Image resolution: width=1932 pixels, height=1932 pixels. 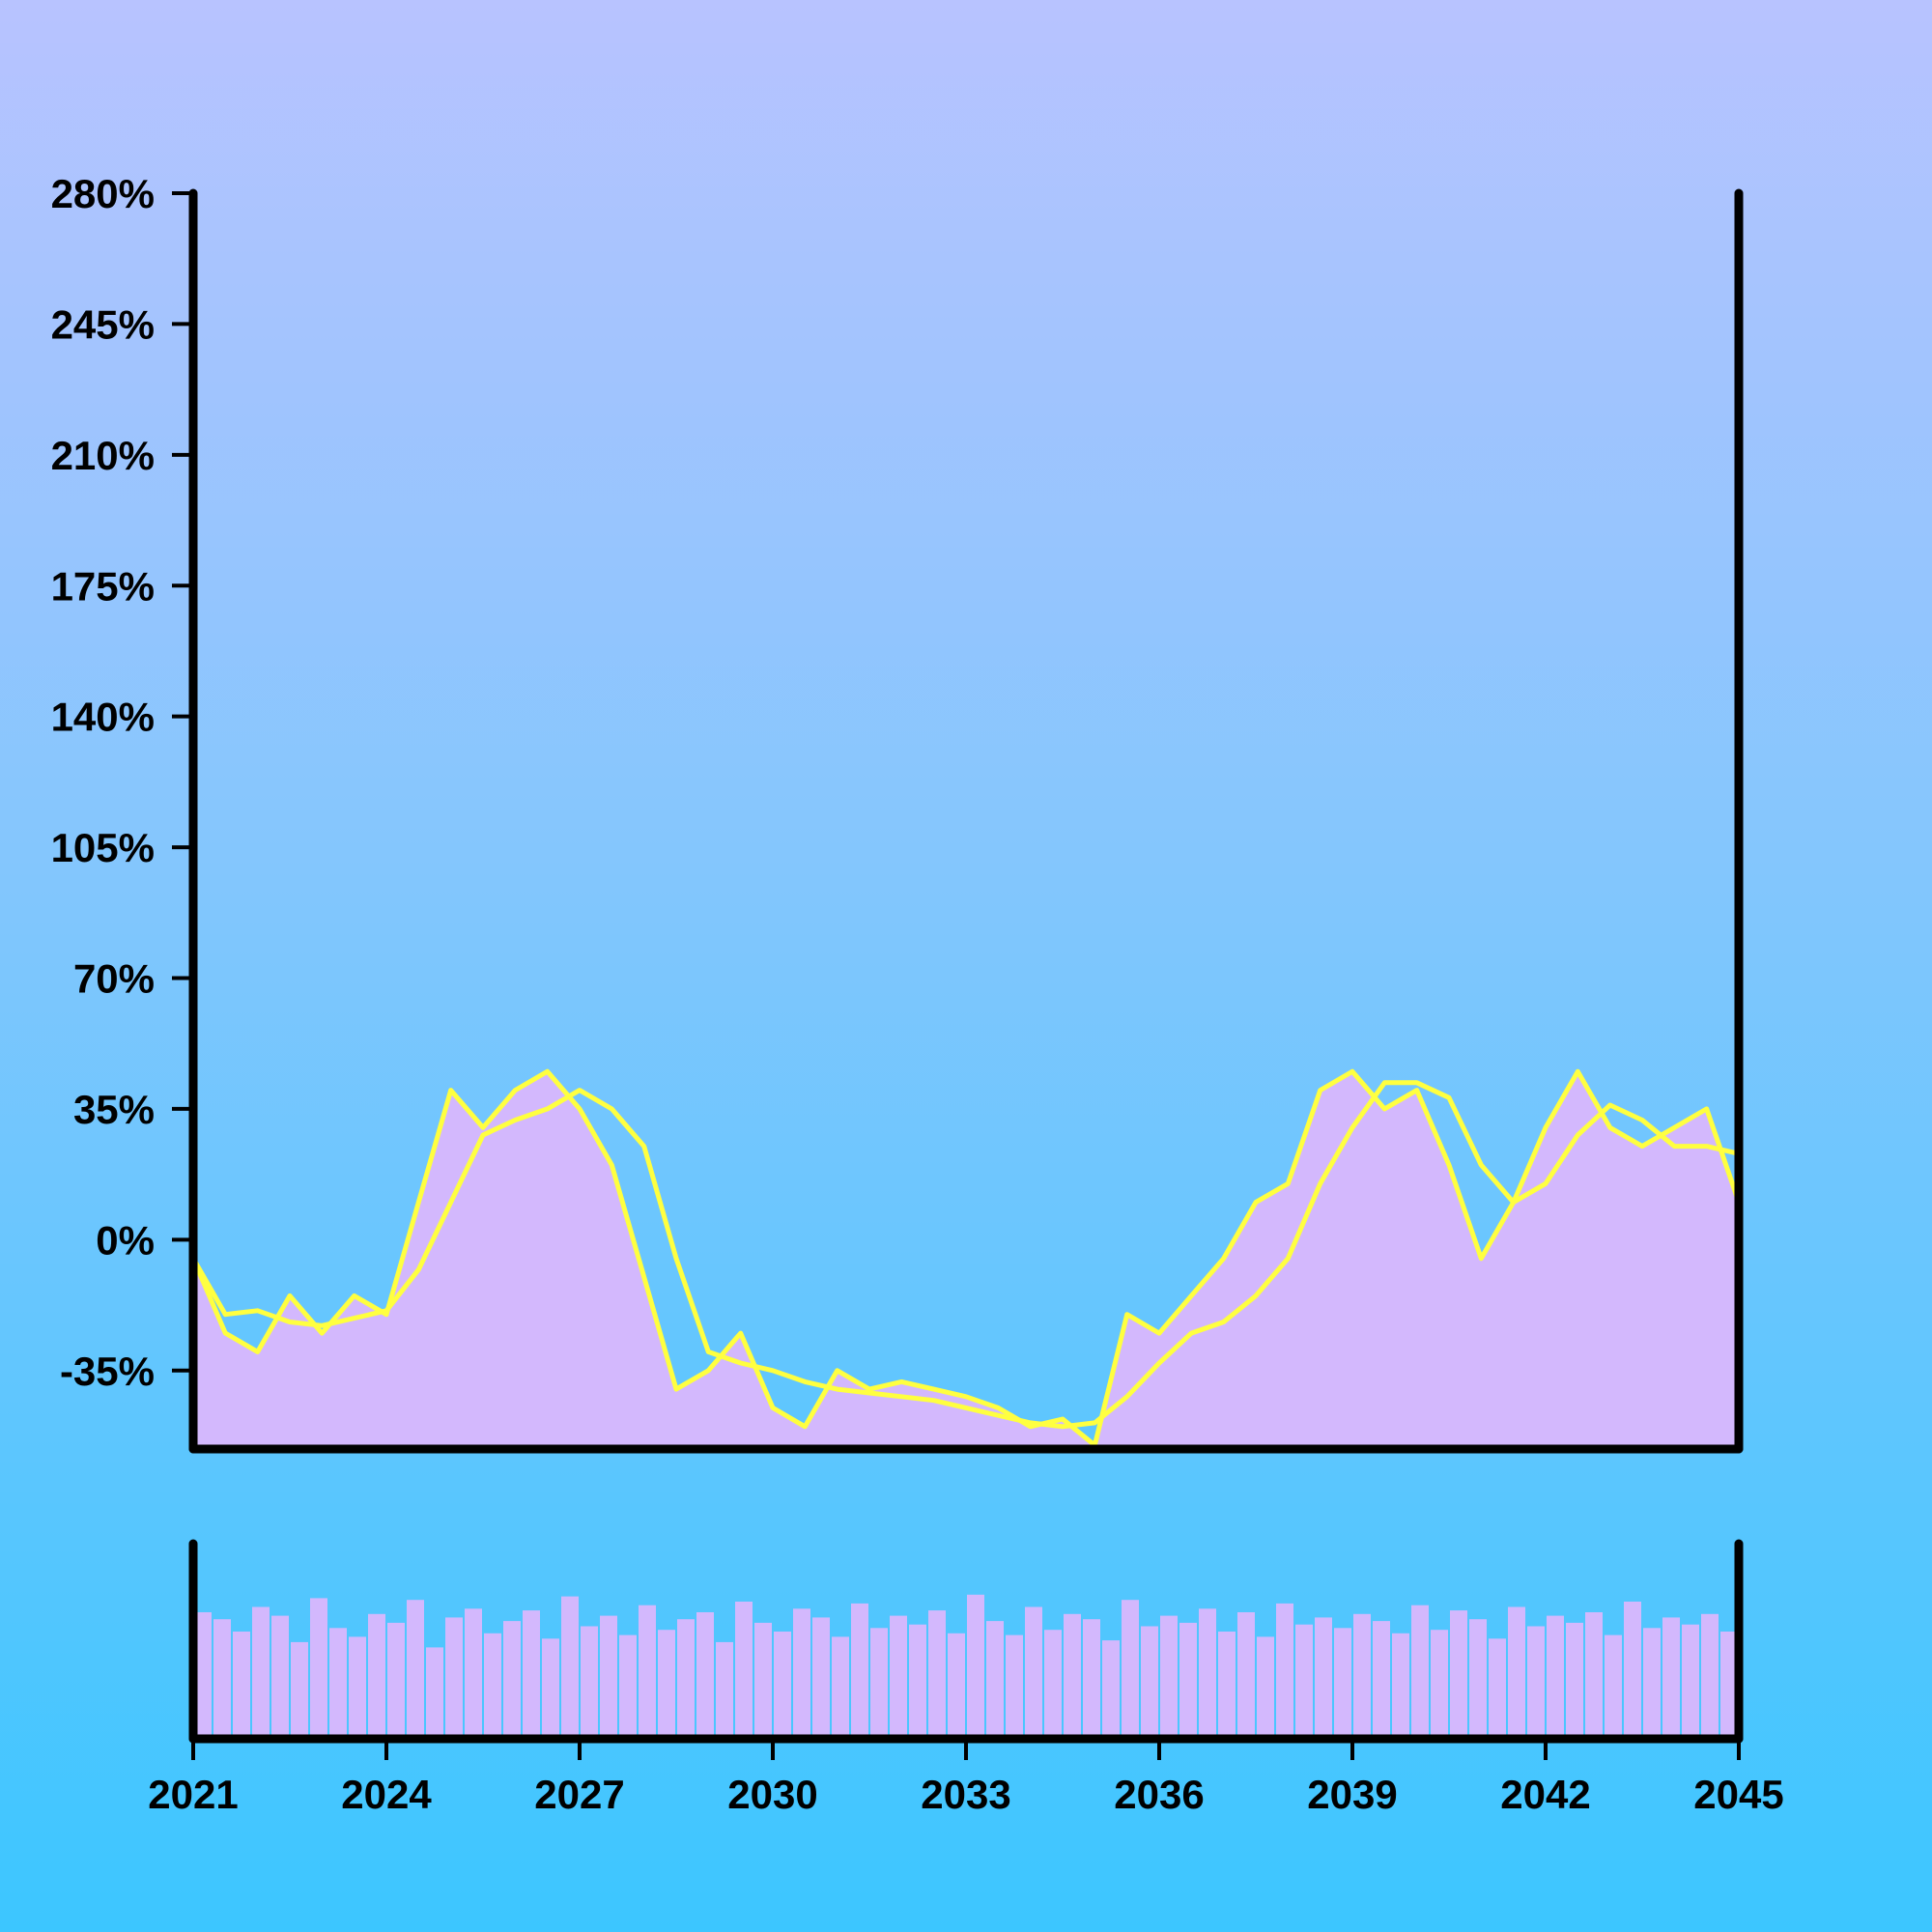 I want to click on y-tick-label: -35%, so click(x=107, y=1371).